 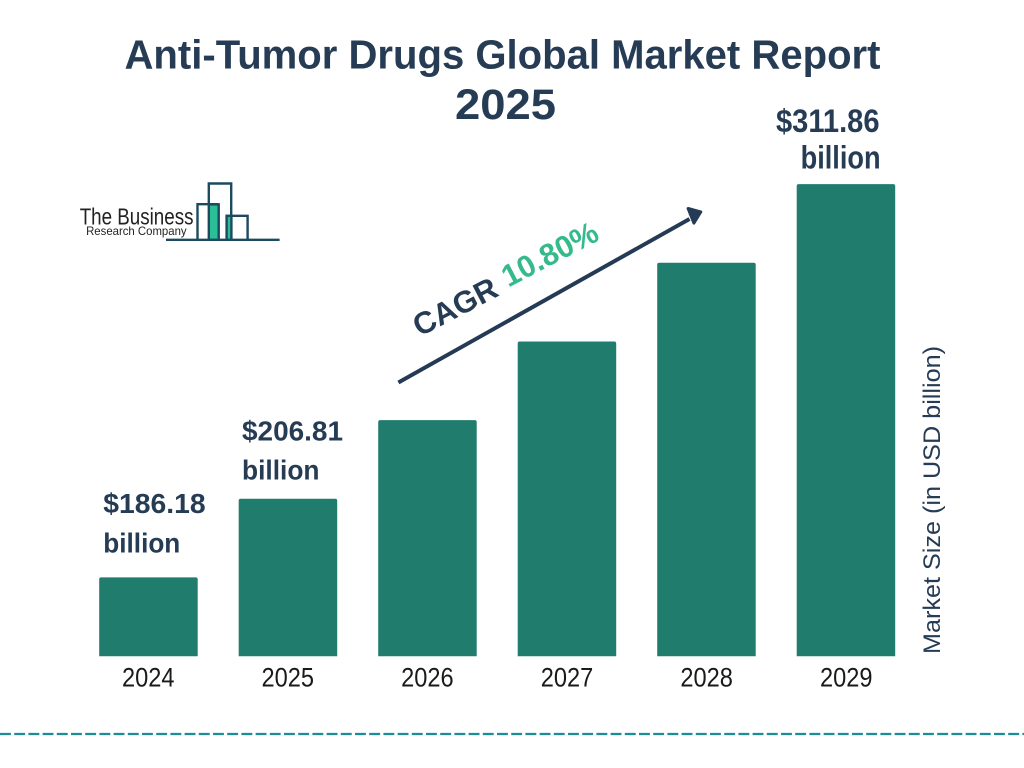 I want to click on svg-text: Market Size (in USD billion), so click(x=932, y=500).